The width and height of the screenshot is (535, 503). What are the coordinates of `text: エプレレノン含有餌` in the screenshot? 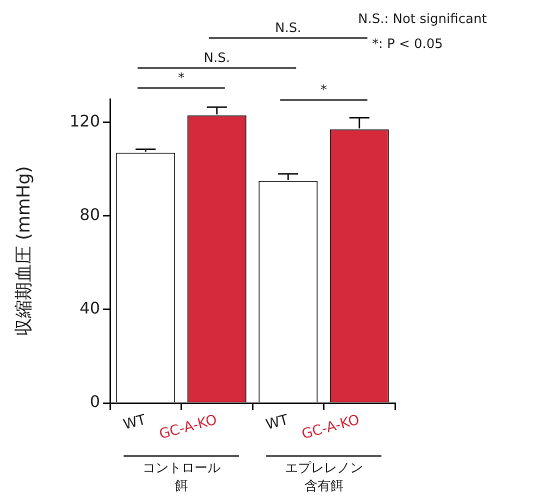 It's located at (323, 477).